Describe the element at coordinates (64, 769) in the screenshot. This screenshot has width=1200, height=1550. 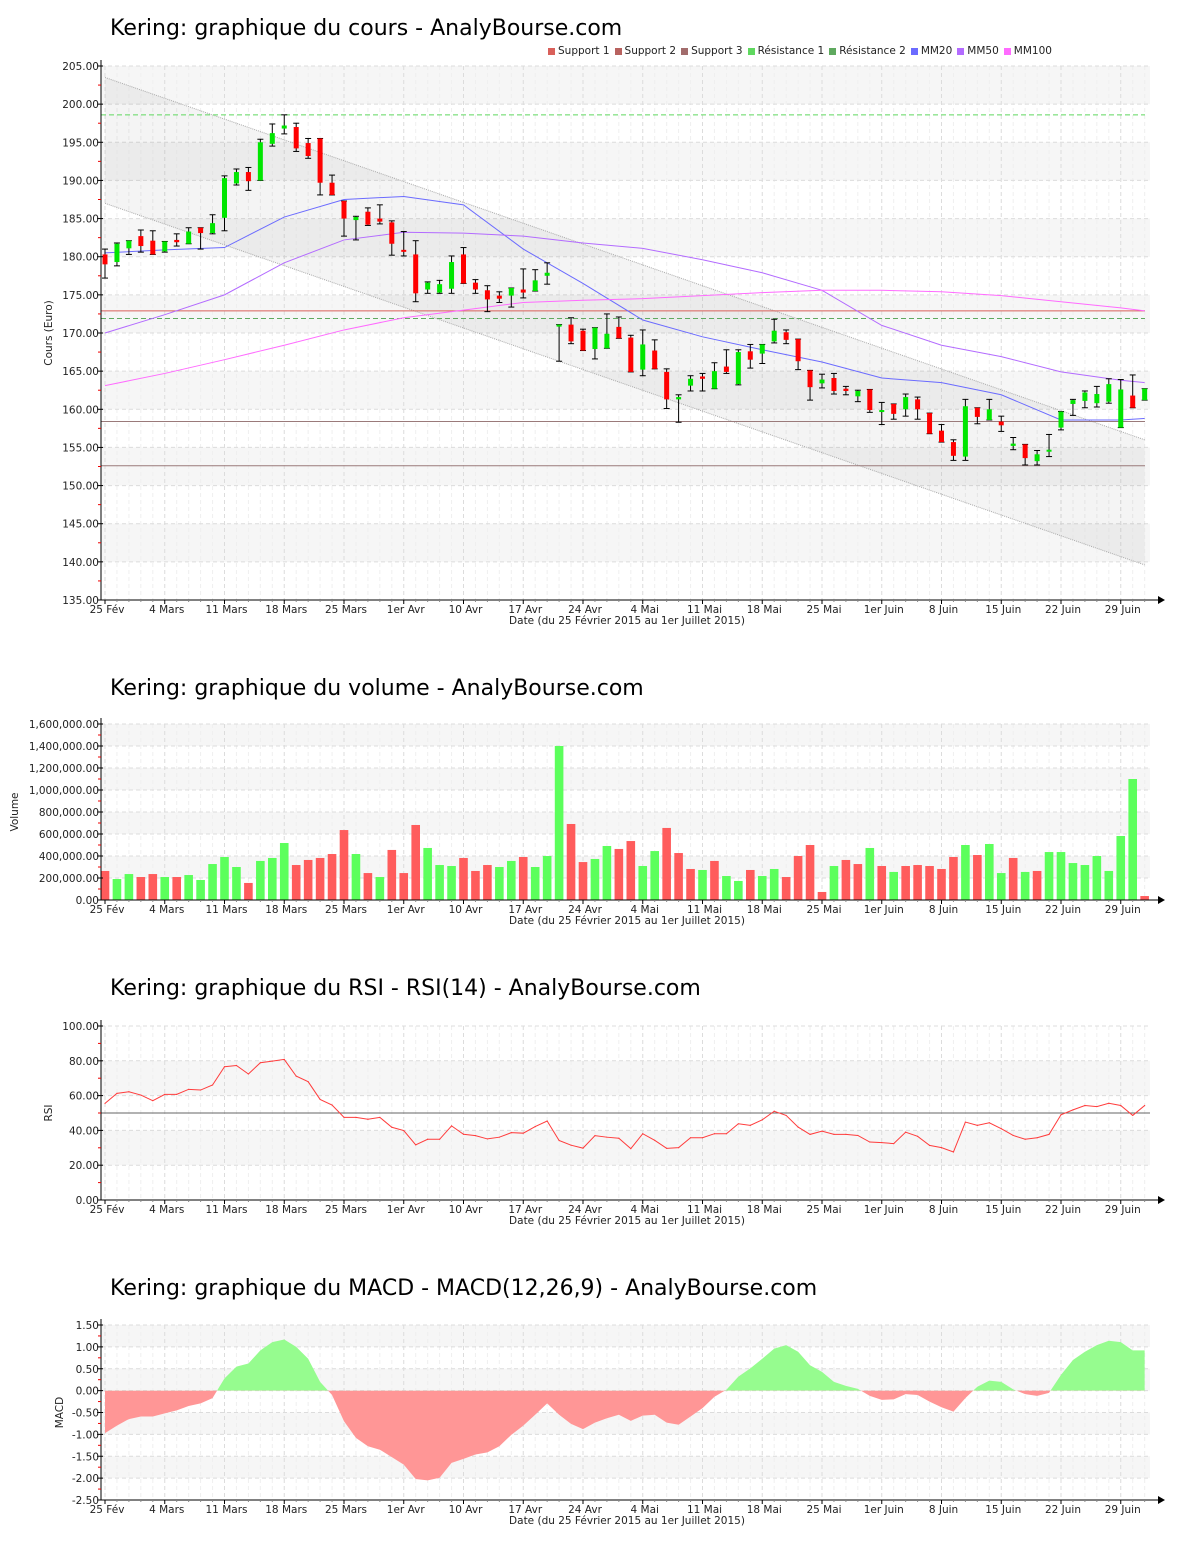
I see `y-tick-label: 1,200,000.00` at that location.